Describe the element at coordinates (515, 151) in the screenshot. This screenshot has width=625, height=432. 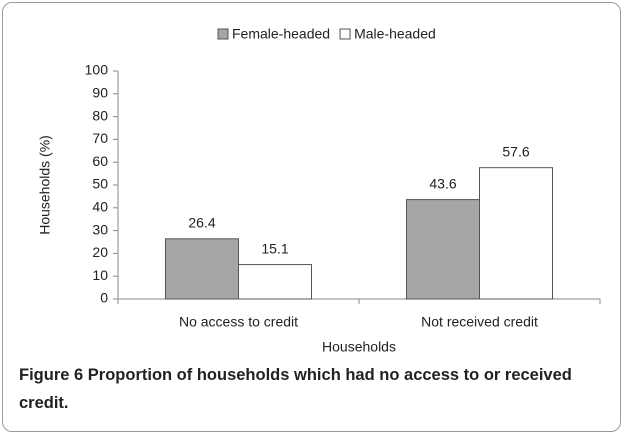
I see `value-label: 57.6` at that location.